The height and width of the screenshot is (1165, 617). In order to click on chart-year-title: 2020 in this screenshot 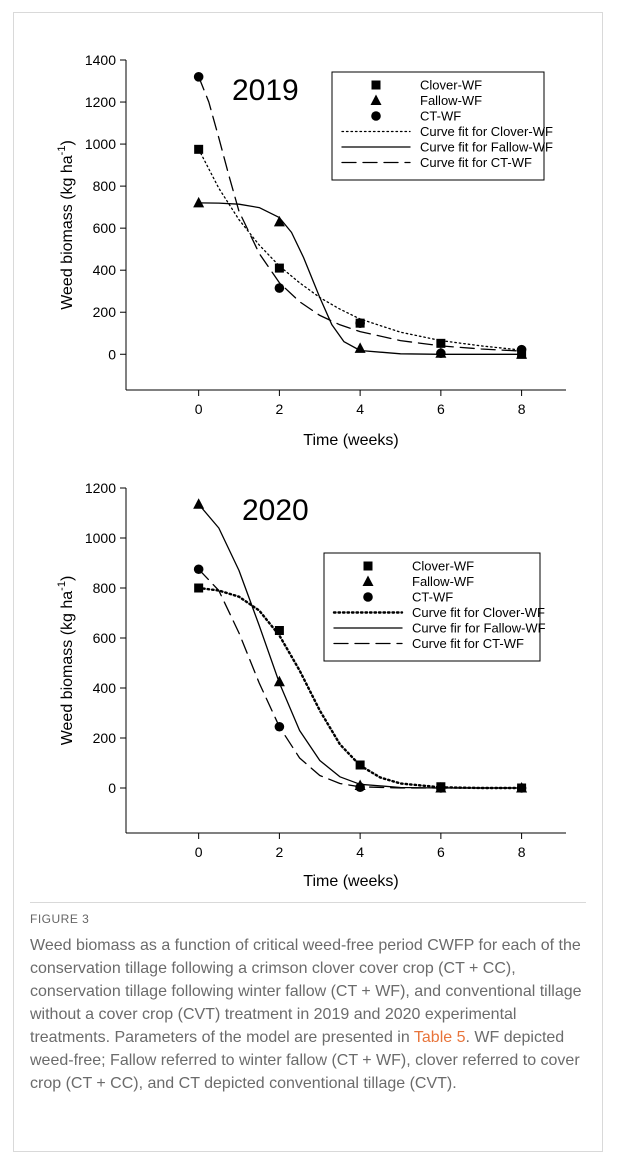, I will do `click(275, 510)`.